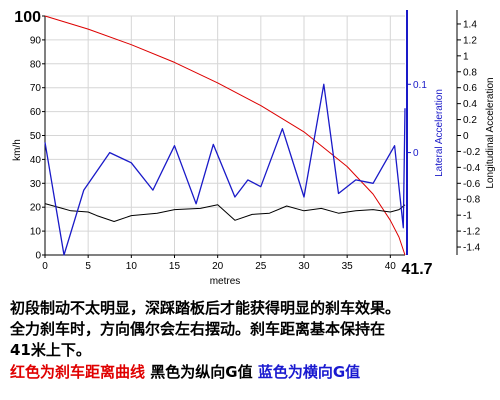 This screenshot has height=400, width=500. Describe the element at coordinates (470, 72) in the screenshot. I see `longitudinal-tick-label-3: 0.8` at that location.